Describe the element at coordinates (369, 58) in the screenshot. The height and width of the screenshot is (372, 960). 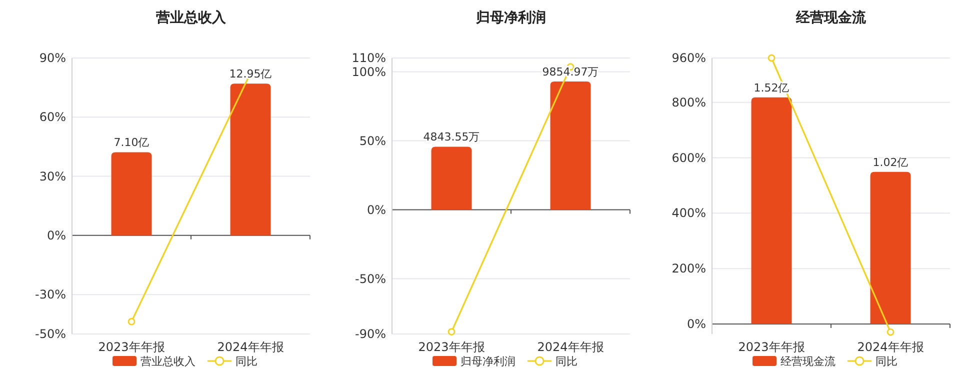
I see `y-tick-label: 110%` at that location.